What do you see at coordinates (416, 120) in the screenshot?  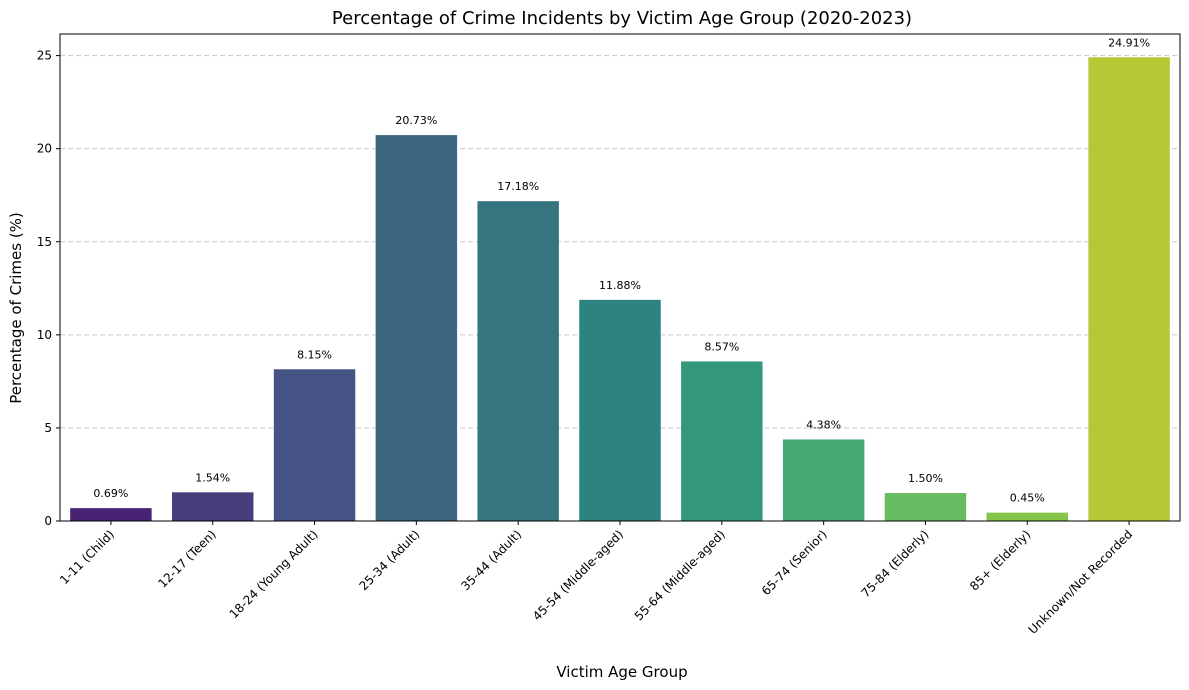 I see `bar-value-label: 20.73%` at bounding box center [416, 120].